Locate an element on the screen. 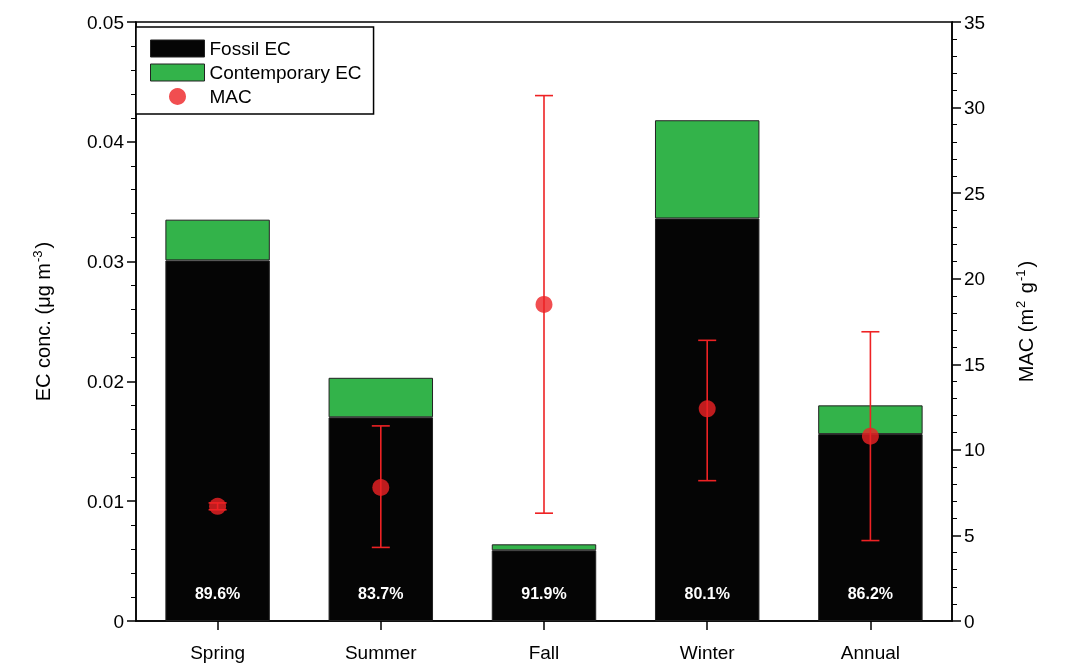 The width and height of the screenshot is (1087, 665). y-tick-label: 0.05 is located at coordinates (105, 22).